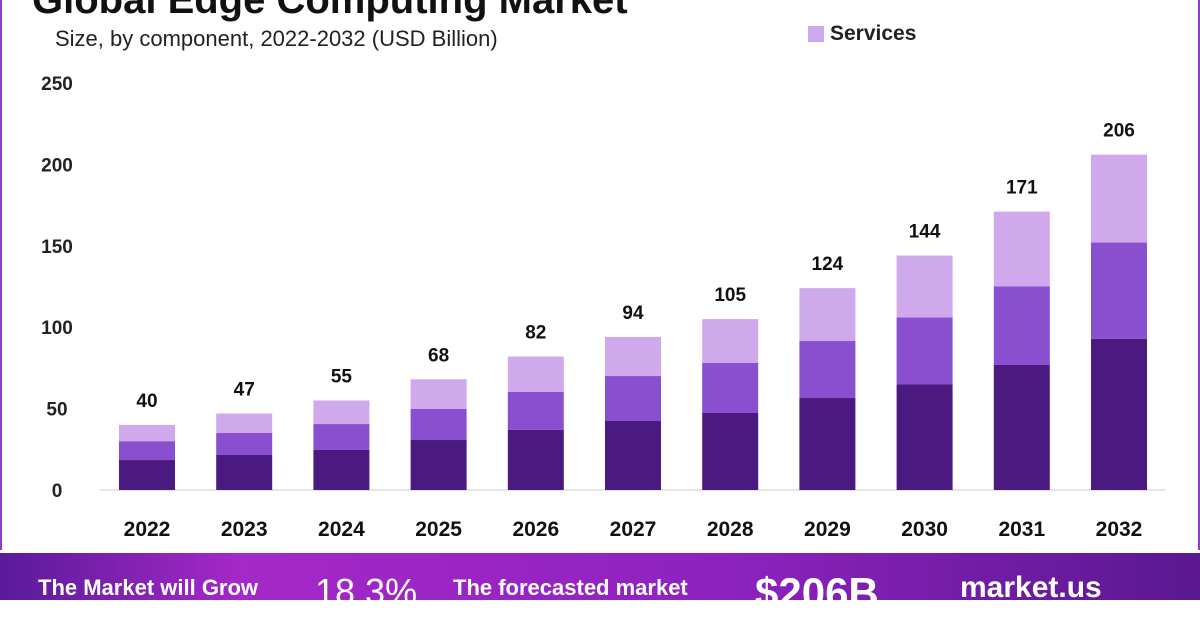 The height and width of the screenshot is (617, 1200). What do you see at coordinates (816, 34) in the screenshot?
I see `legend-swatch-services` at bounding box center [816, 34].